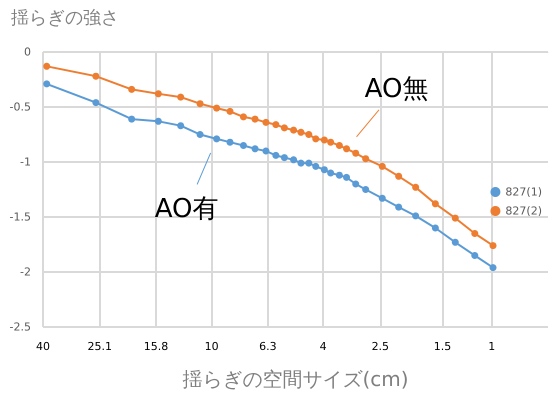 The width and height of the screenshot is (549, 403). I want to click on chart-title: 揺らぎの強さ, so click(65, 18).